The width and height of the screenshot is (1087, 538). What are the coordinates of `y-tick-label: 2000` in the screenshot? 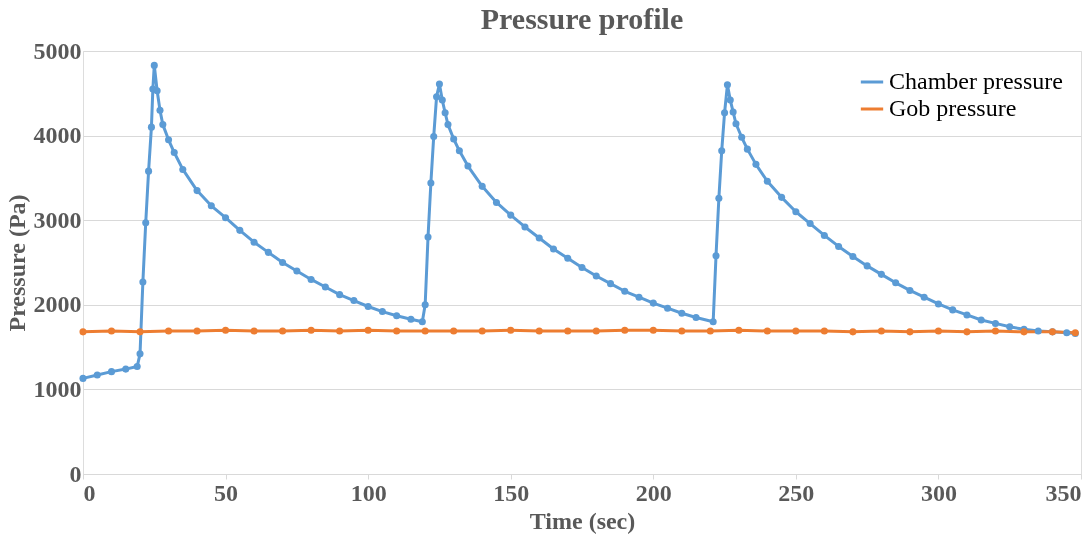 It's located at (57, 304).